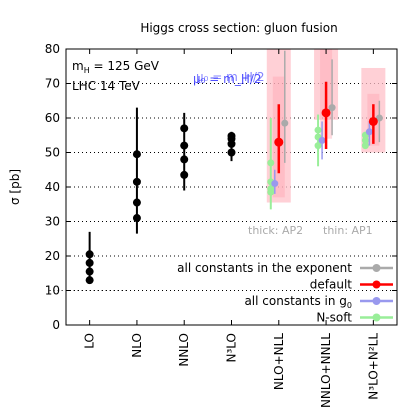 The height and width of the screenshot is (415, 411). What do you see at coordinates (56, 325) in the screenshot?
I see `y-tick-label: 0` at bounding box center [56, 325].